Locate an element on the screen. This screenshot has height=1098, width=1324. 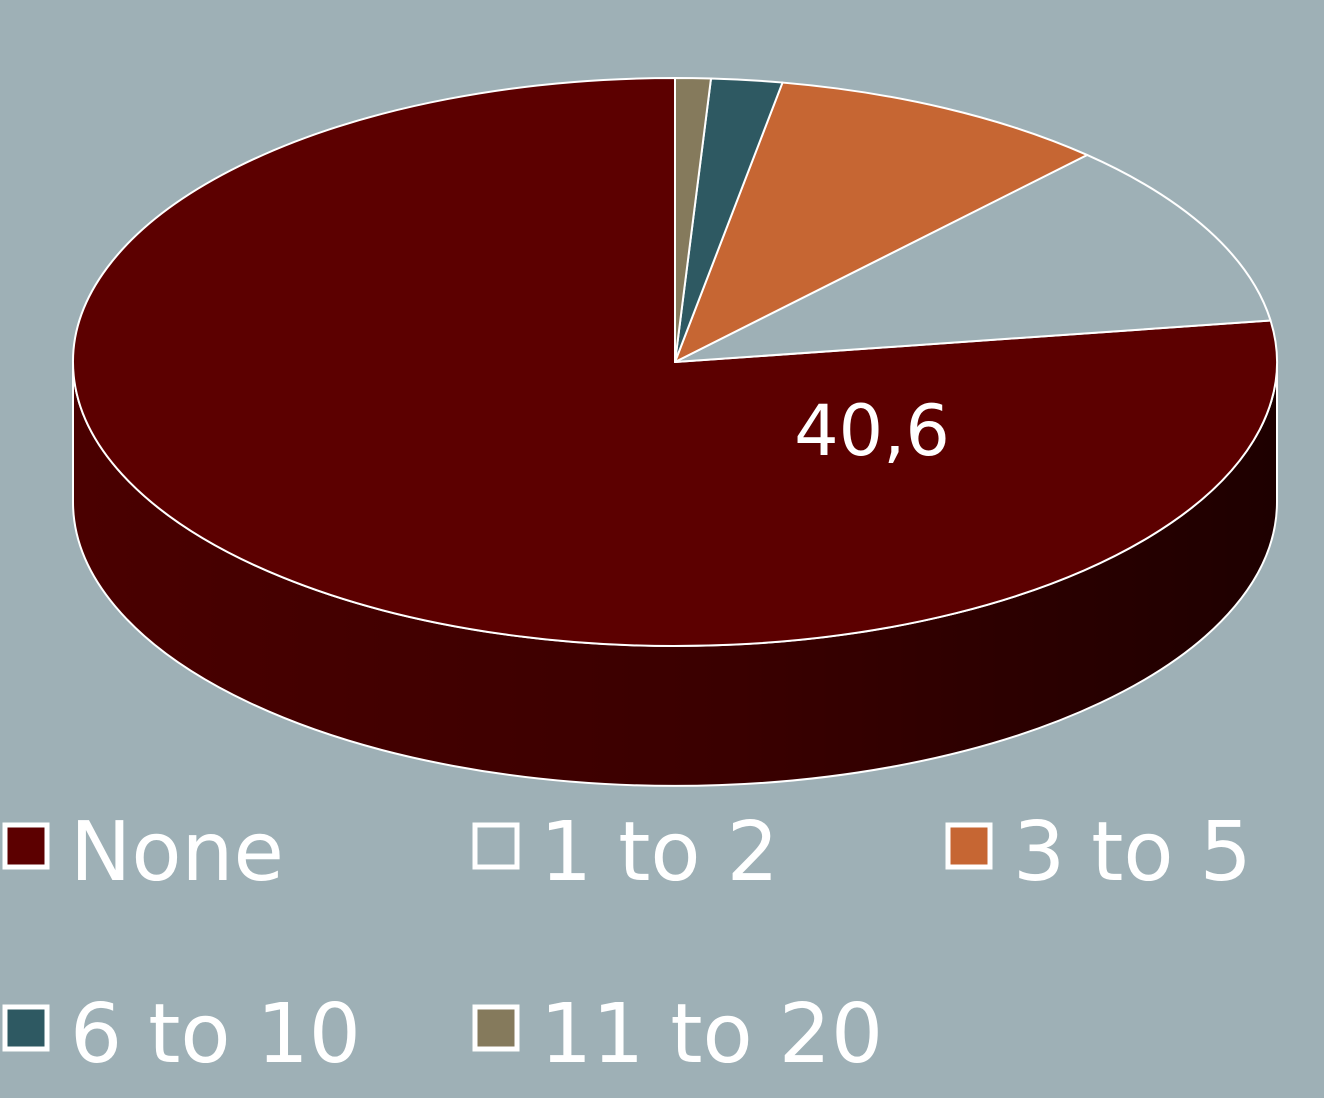
legend-label-none: None is located at coordinates (177, 852).